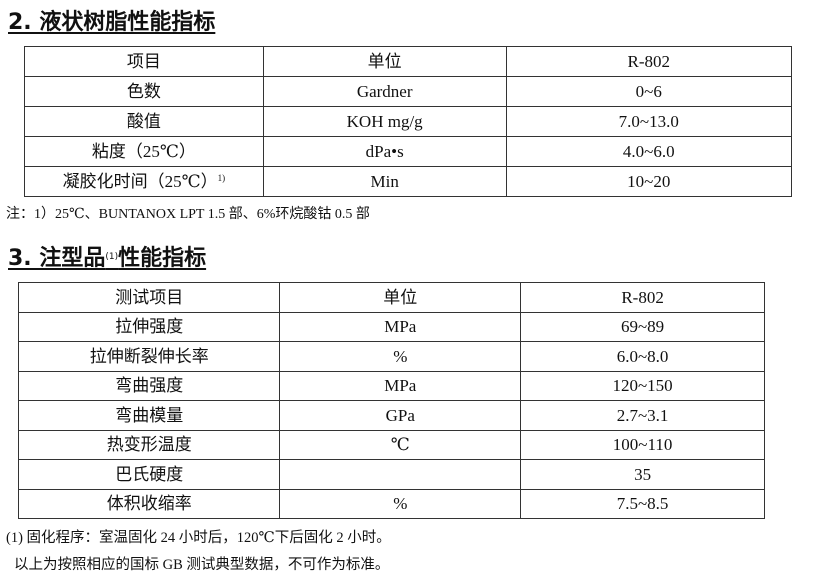 The height and width of the screenshot is (578, 826). I want to click on table-row: 粘度（25℃） dPa•s 4.0~6.0, so click(408, 151).